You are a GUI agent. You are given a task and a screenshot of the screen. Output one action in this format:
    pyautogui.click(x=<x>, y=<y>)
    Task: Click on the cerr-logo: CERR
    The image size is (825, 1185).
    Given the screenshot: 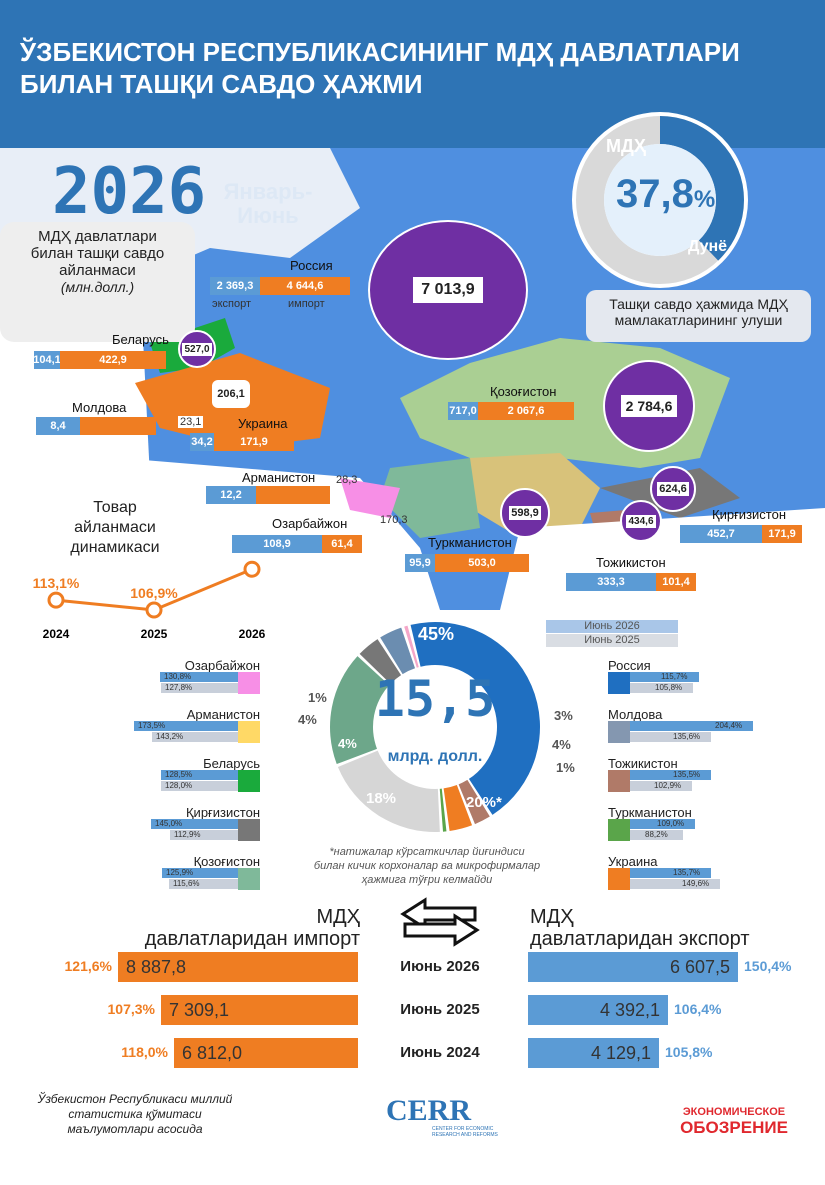 What is the action you would take?
    pyautogui.click(x=429, y=1110)
    